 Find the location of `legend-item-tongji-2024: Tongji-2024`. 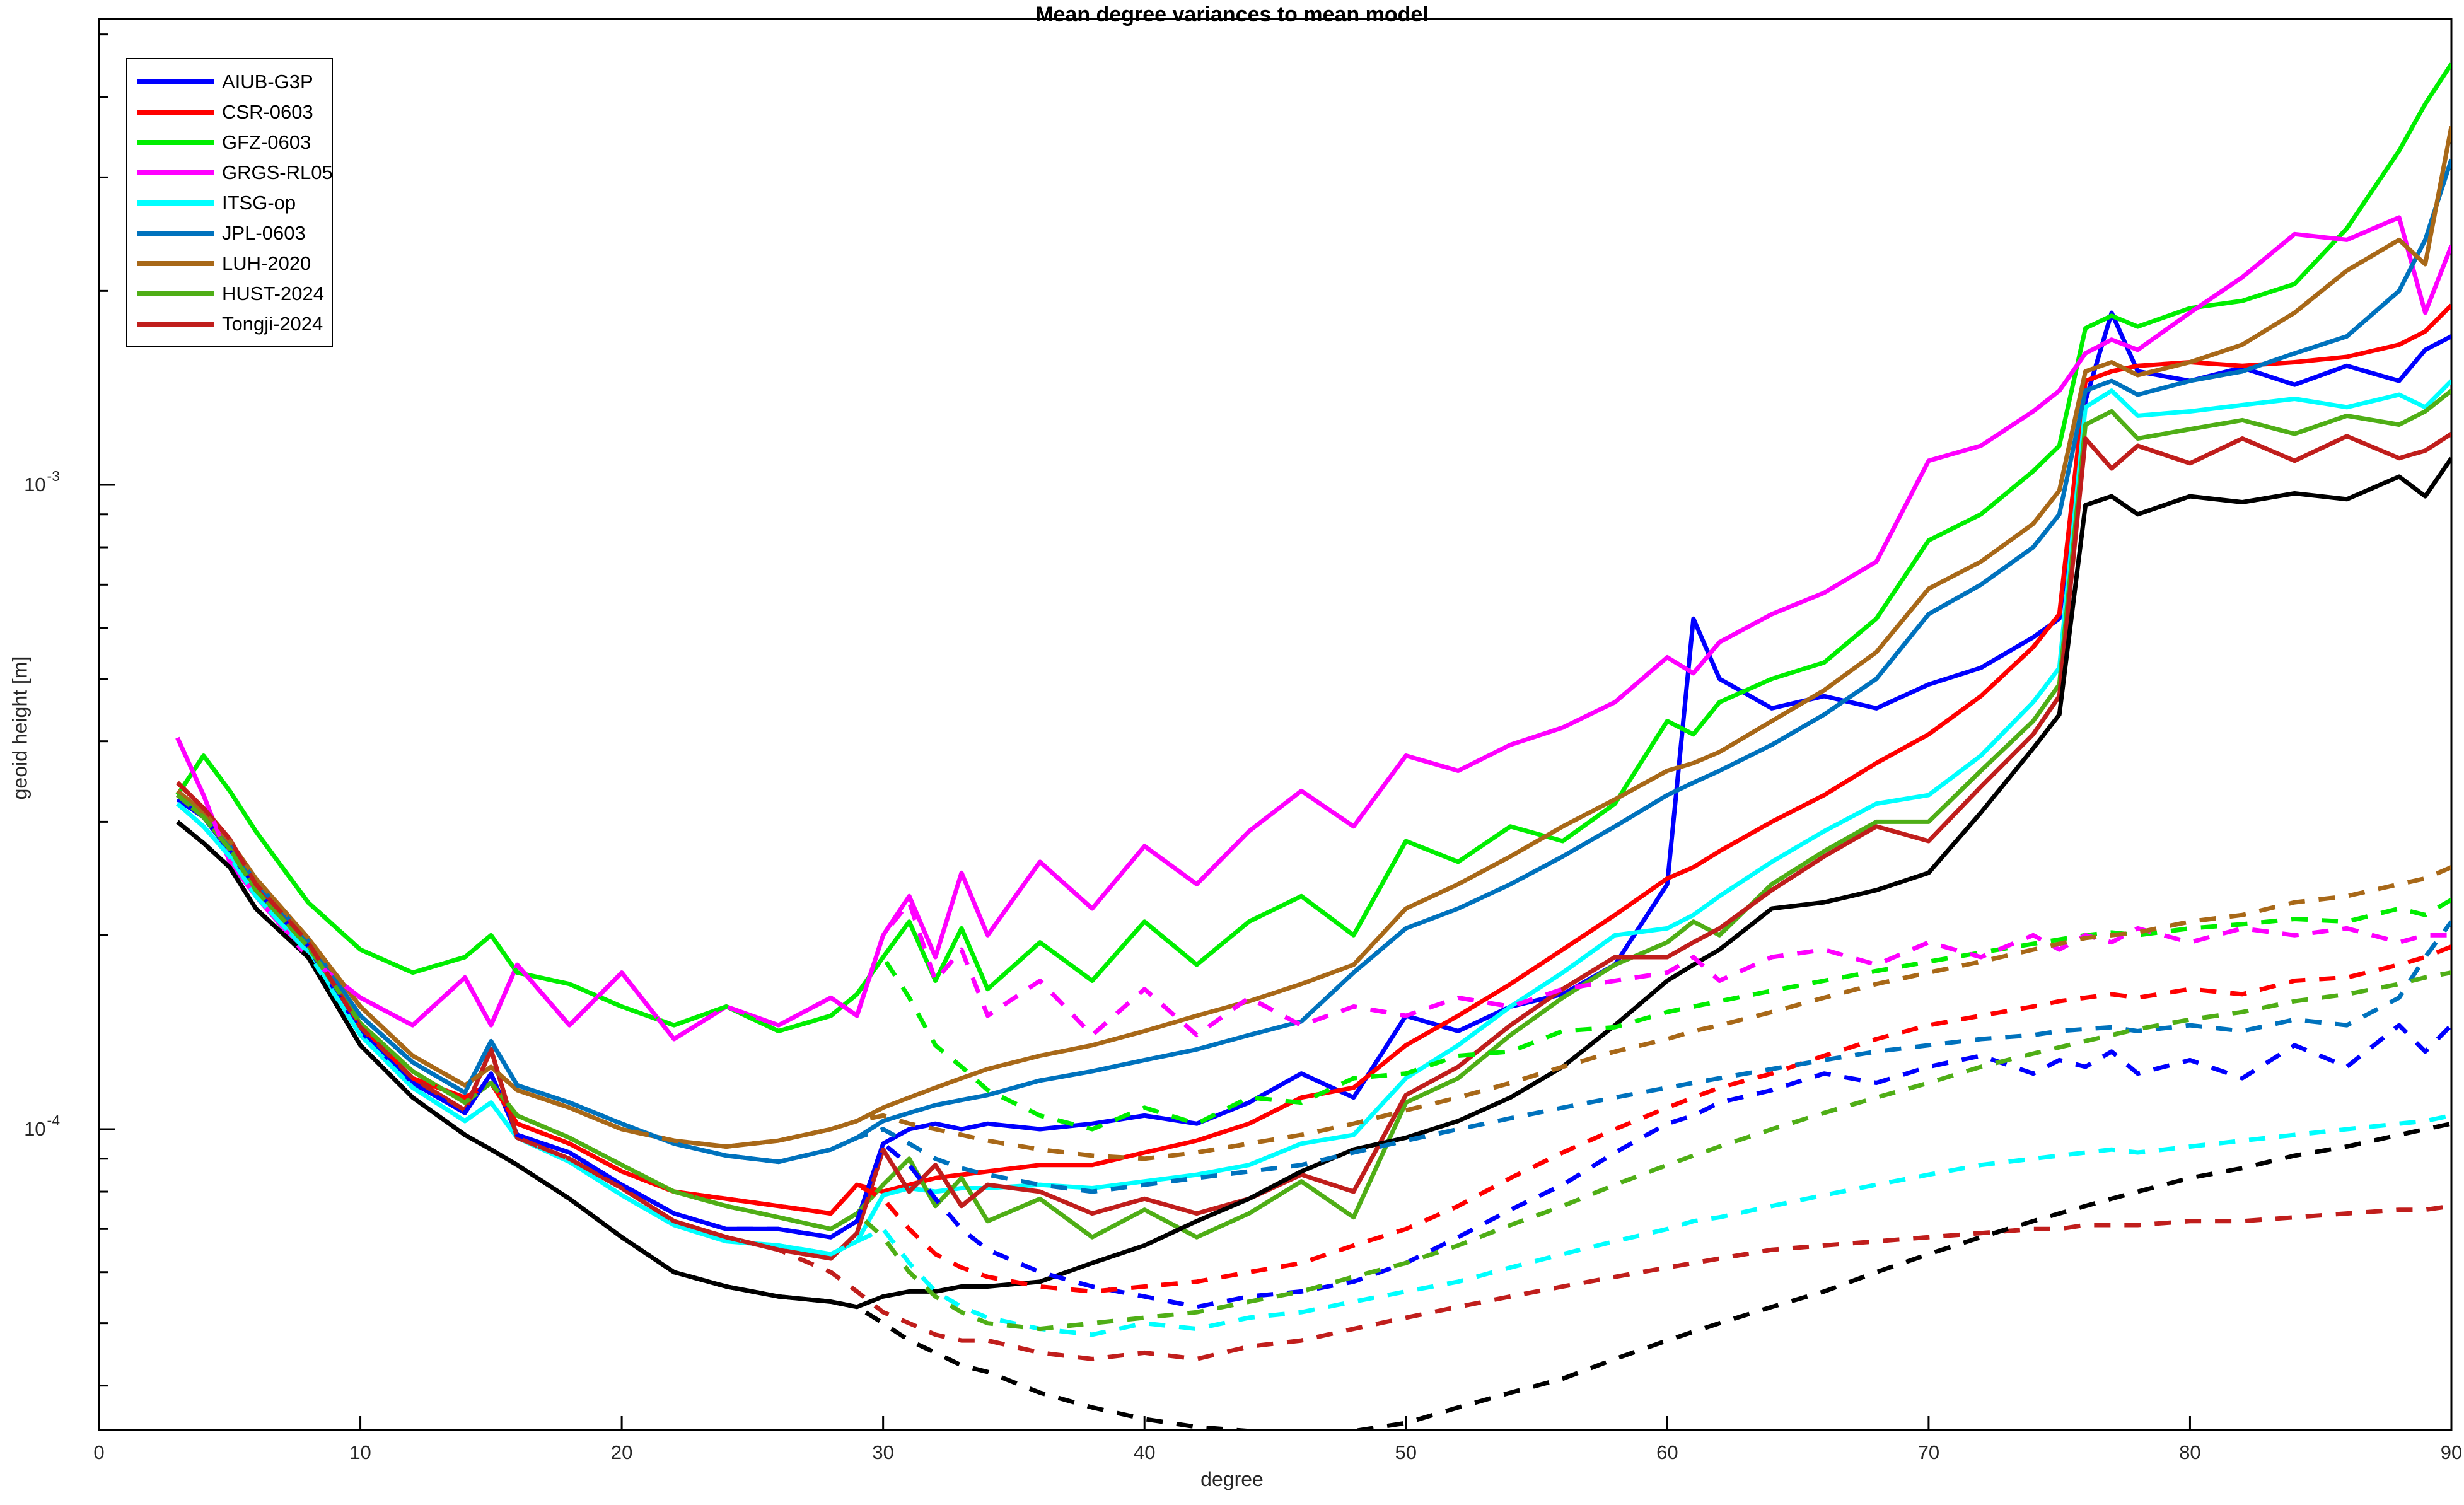

legend-item-tongji-2024: Tongji-2024 is located at coordinates (229, 324).